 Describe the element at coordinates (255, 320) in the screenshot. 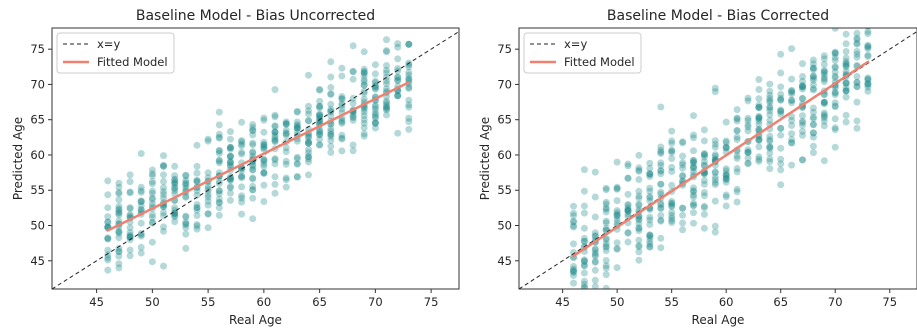

I see `x-axis-label: Real Age` at that location.